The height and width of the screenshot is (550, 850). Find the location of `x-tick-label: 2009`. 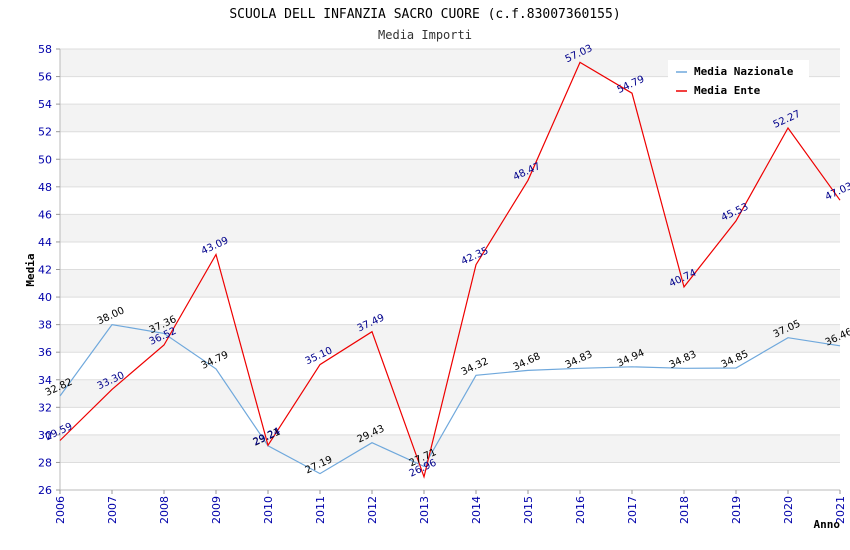

x-tick-label: 2009 is located at coordinates (216, 510).